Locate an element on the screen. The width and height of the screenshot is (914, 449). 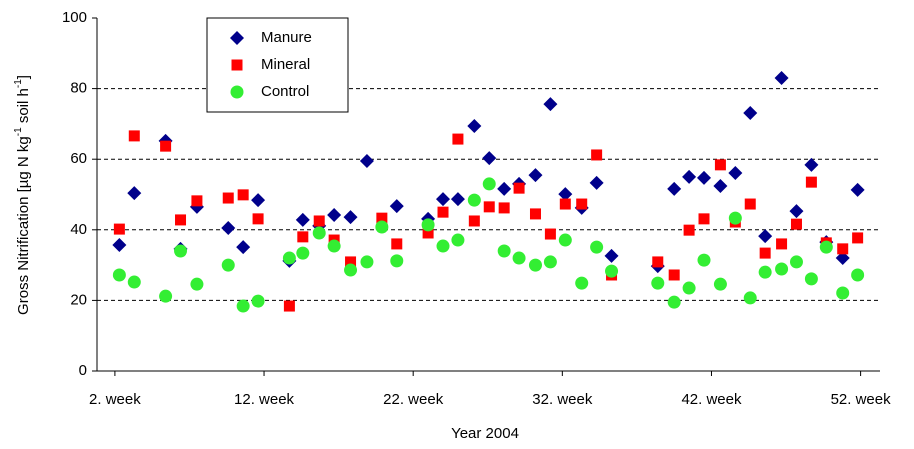
y-tick-label: 60 is located at coordinates (78, 158).